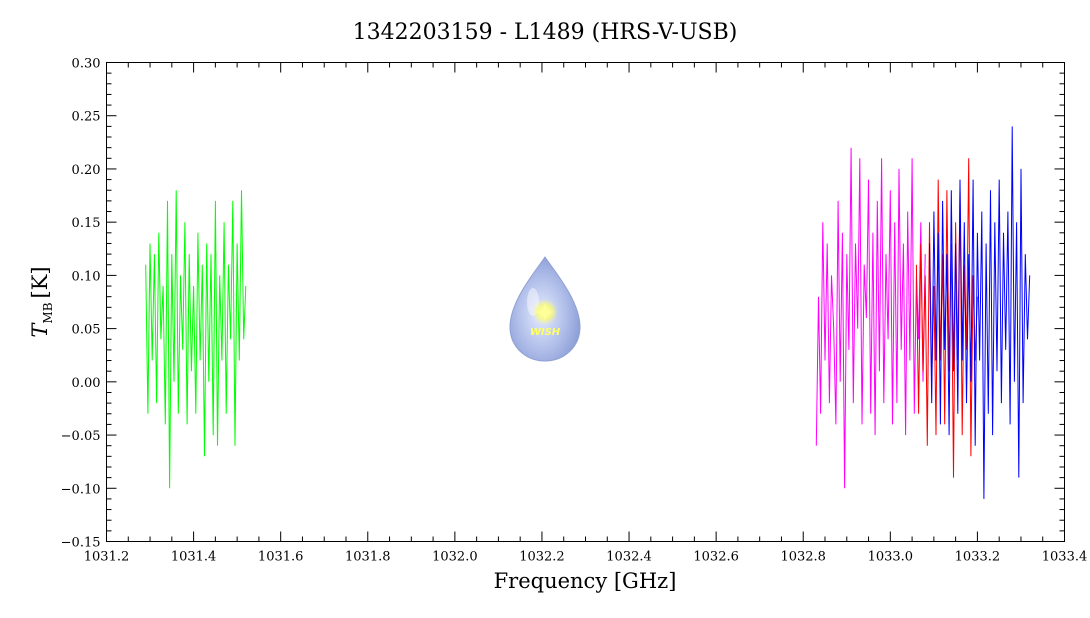 The height and width of the screenshot is (618, 1090). Describe the element at coordinates (978, 557) in the screenshot. I see `x-tick-label: 1033.2` at that location.